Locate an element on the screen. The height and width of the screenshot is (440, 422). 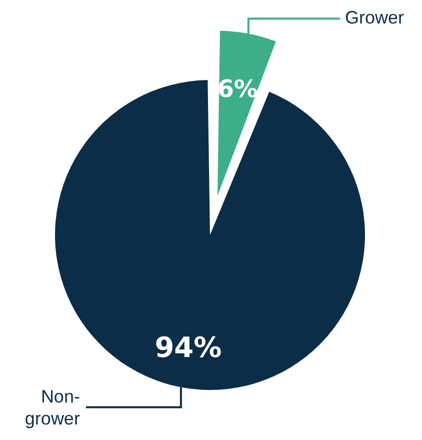
slice-label: Grower is located at coordinates (374, 17).